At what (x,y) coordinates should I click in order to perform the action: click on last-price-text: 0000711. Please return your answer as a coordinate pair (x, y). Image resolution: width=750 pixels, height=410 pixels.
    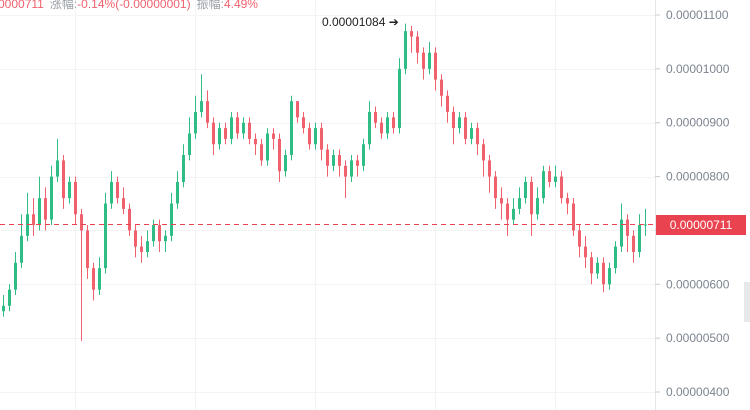
    Looking at the image, I should click on (22, 5).